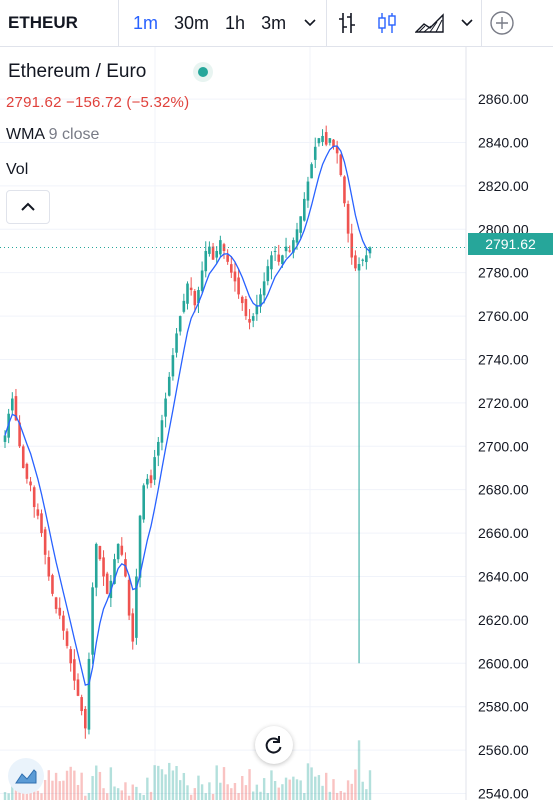  I want to click on y-tick-label: 2780.00, so click(503, 273).